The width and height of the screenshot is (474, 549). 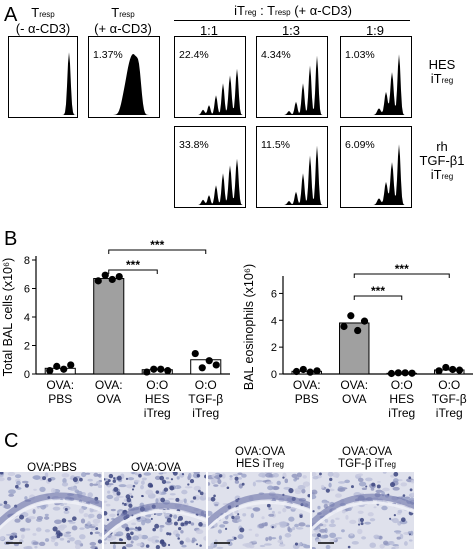 What do you see at coordinates (210, 167) in the screenshot?
I see `histogram-tgf-1to1: 33.8%` at bounding box center [210, 167].